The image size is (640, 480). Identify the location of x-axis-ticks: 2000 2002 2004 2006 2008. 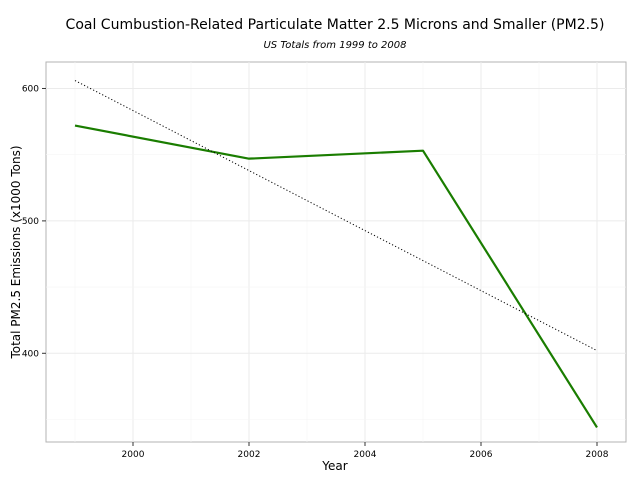
(365, 451).